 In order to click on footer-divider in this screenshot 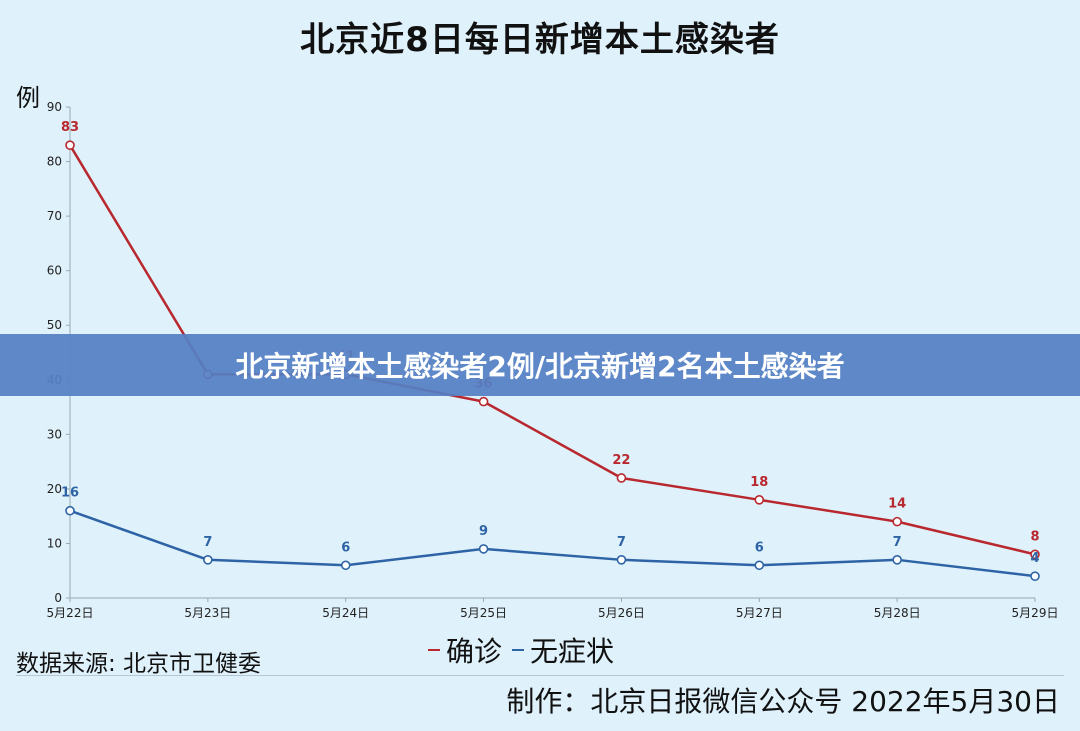, I will do `click(540, 675)`.